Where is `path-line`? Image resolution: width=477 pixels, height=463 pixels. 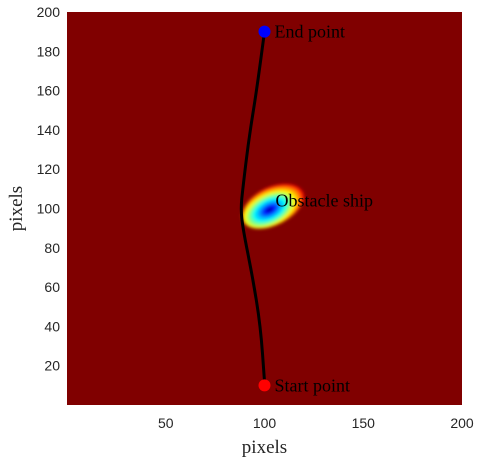
path-line is located at coordinates (252, 206).